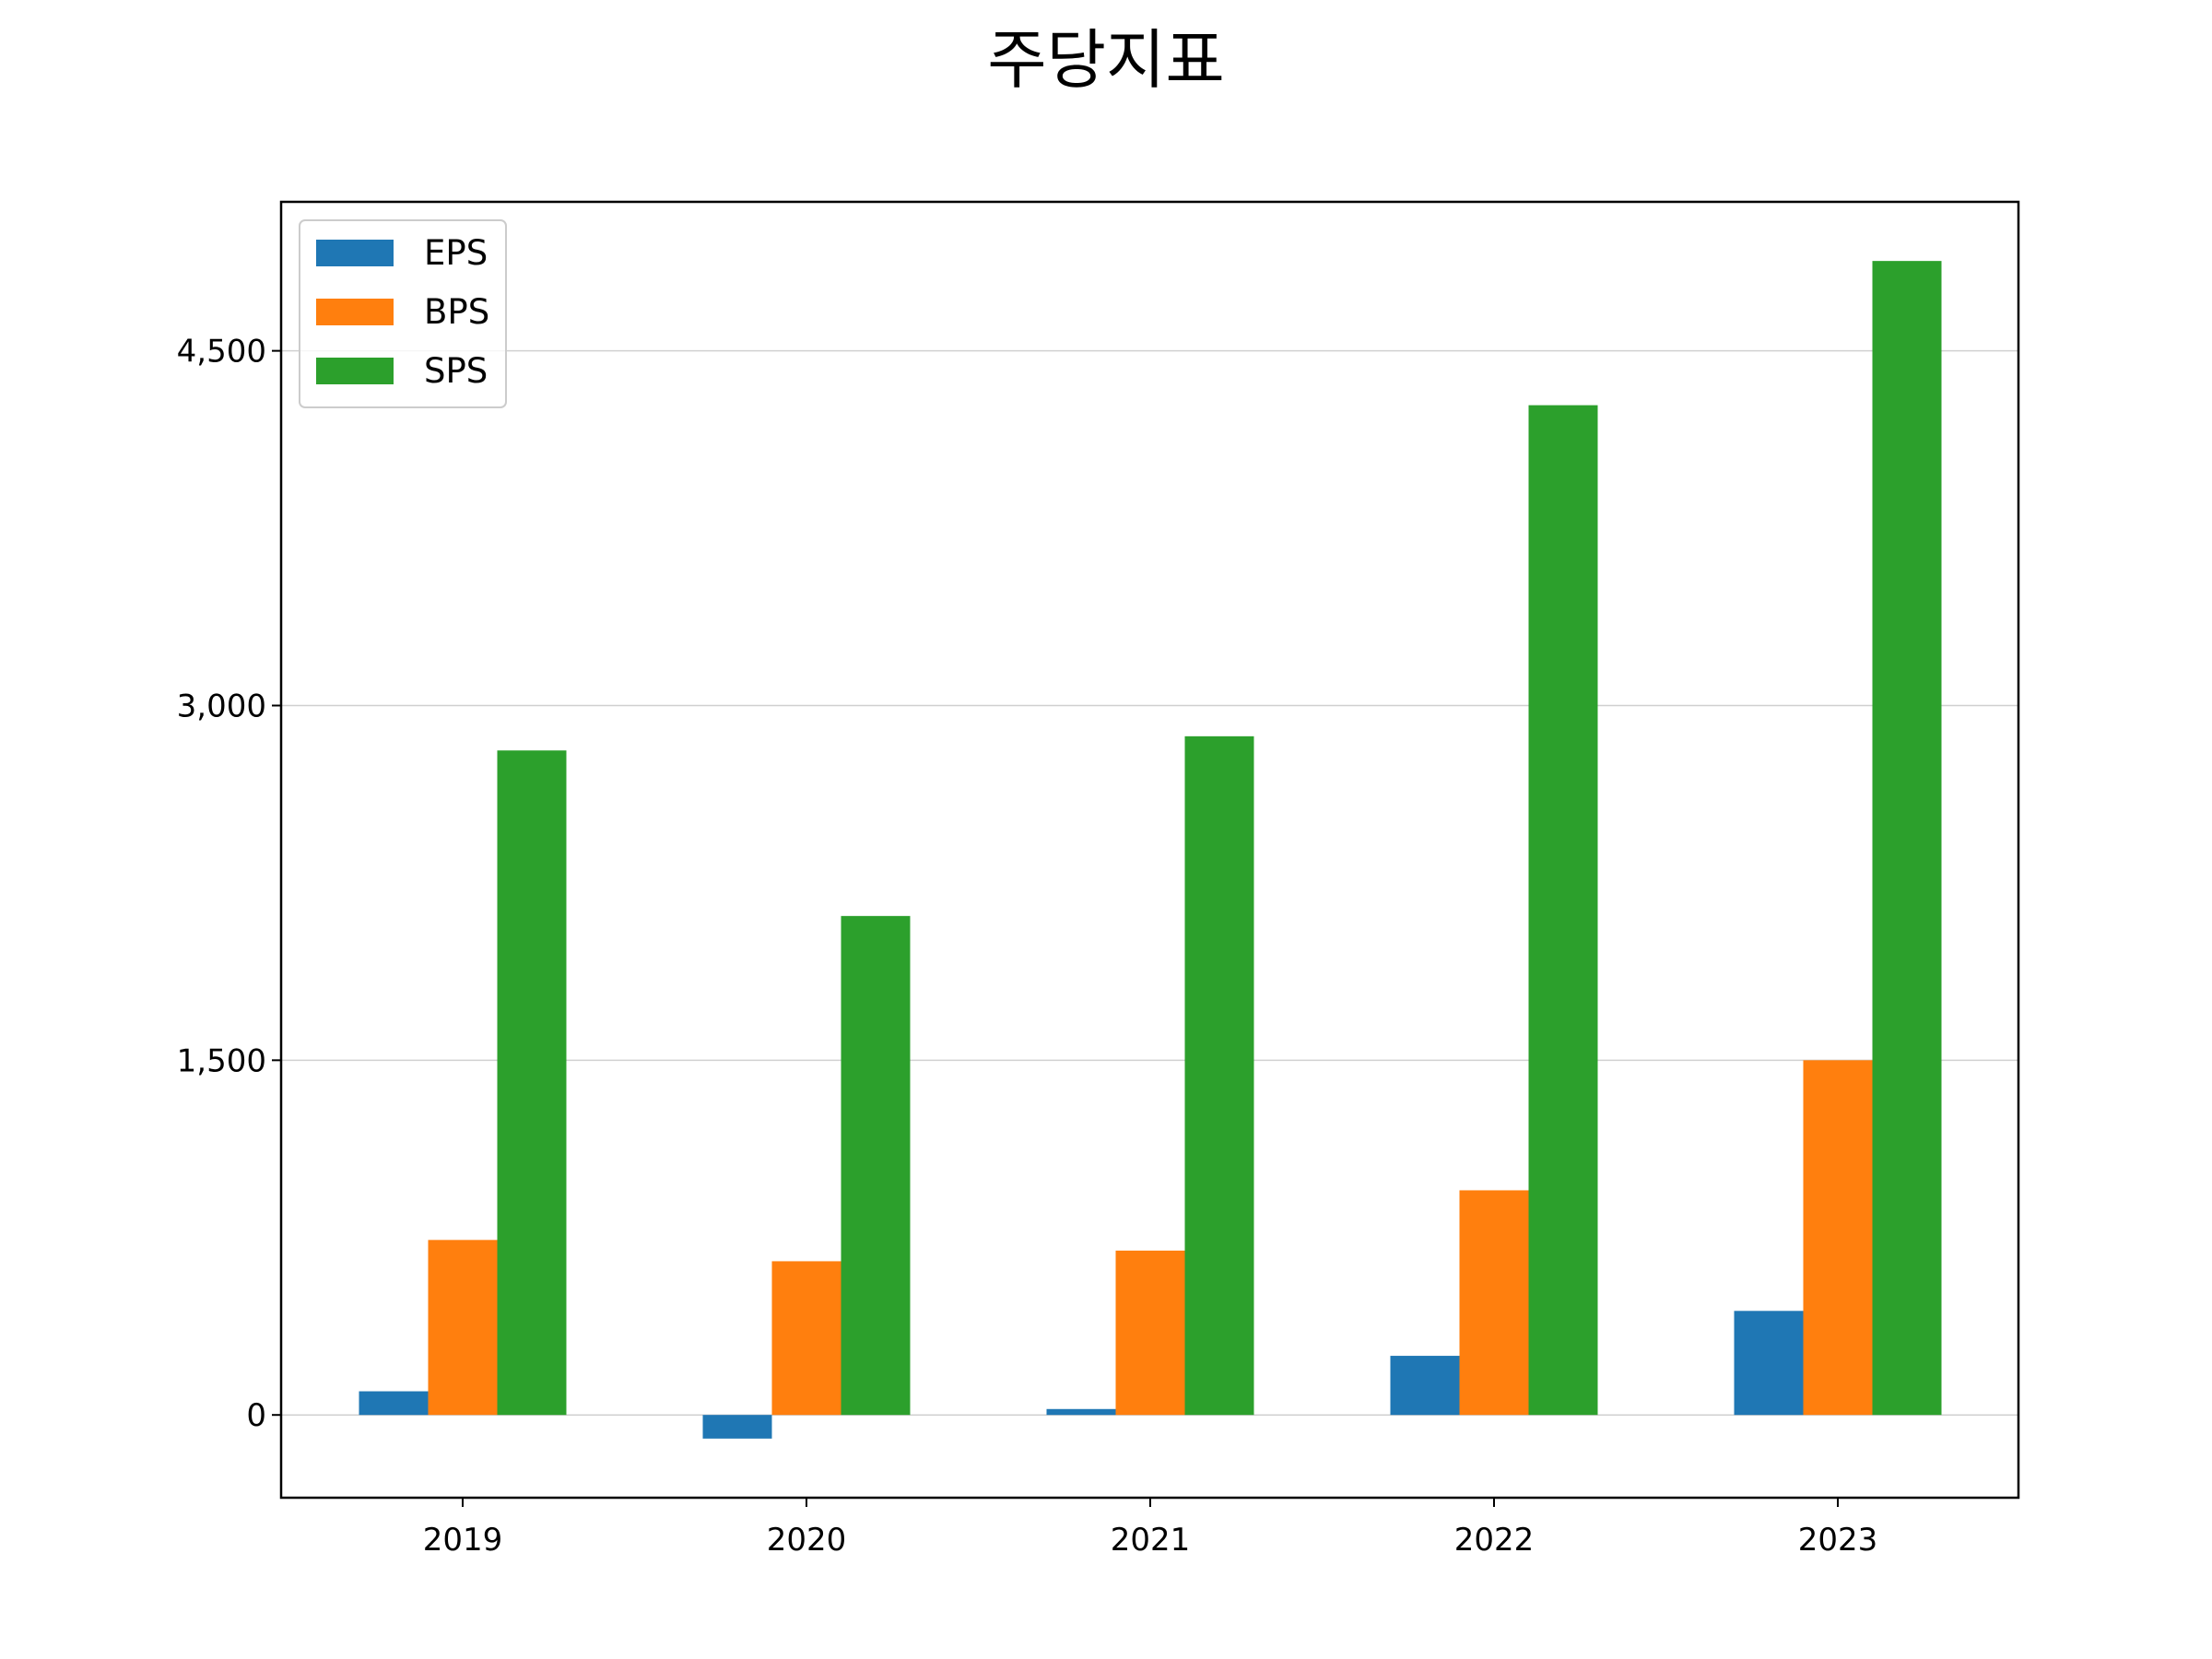 The image size is (2212, 1659). Describe the element at coordinates (403, 313) in the screenshot. I see `legend: EPS BPS SPS` at that location.